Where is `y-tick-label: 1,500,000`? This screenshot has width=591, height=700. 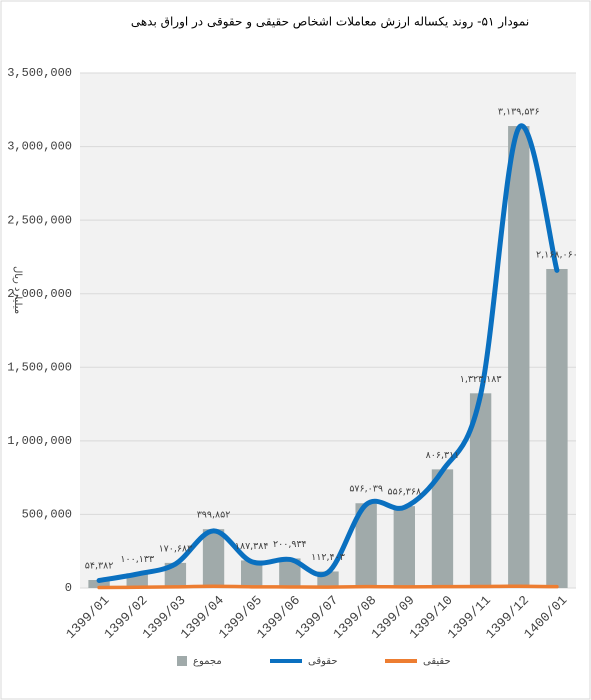 y-tick-label: 1,500,000 is located at coordinates (39, 367).